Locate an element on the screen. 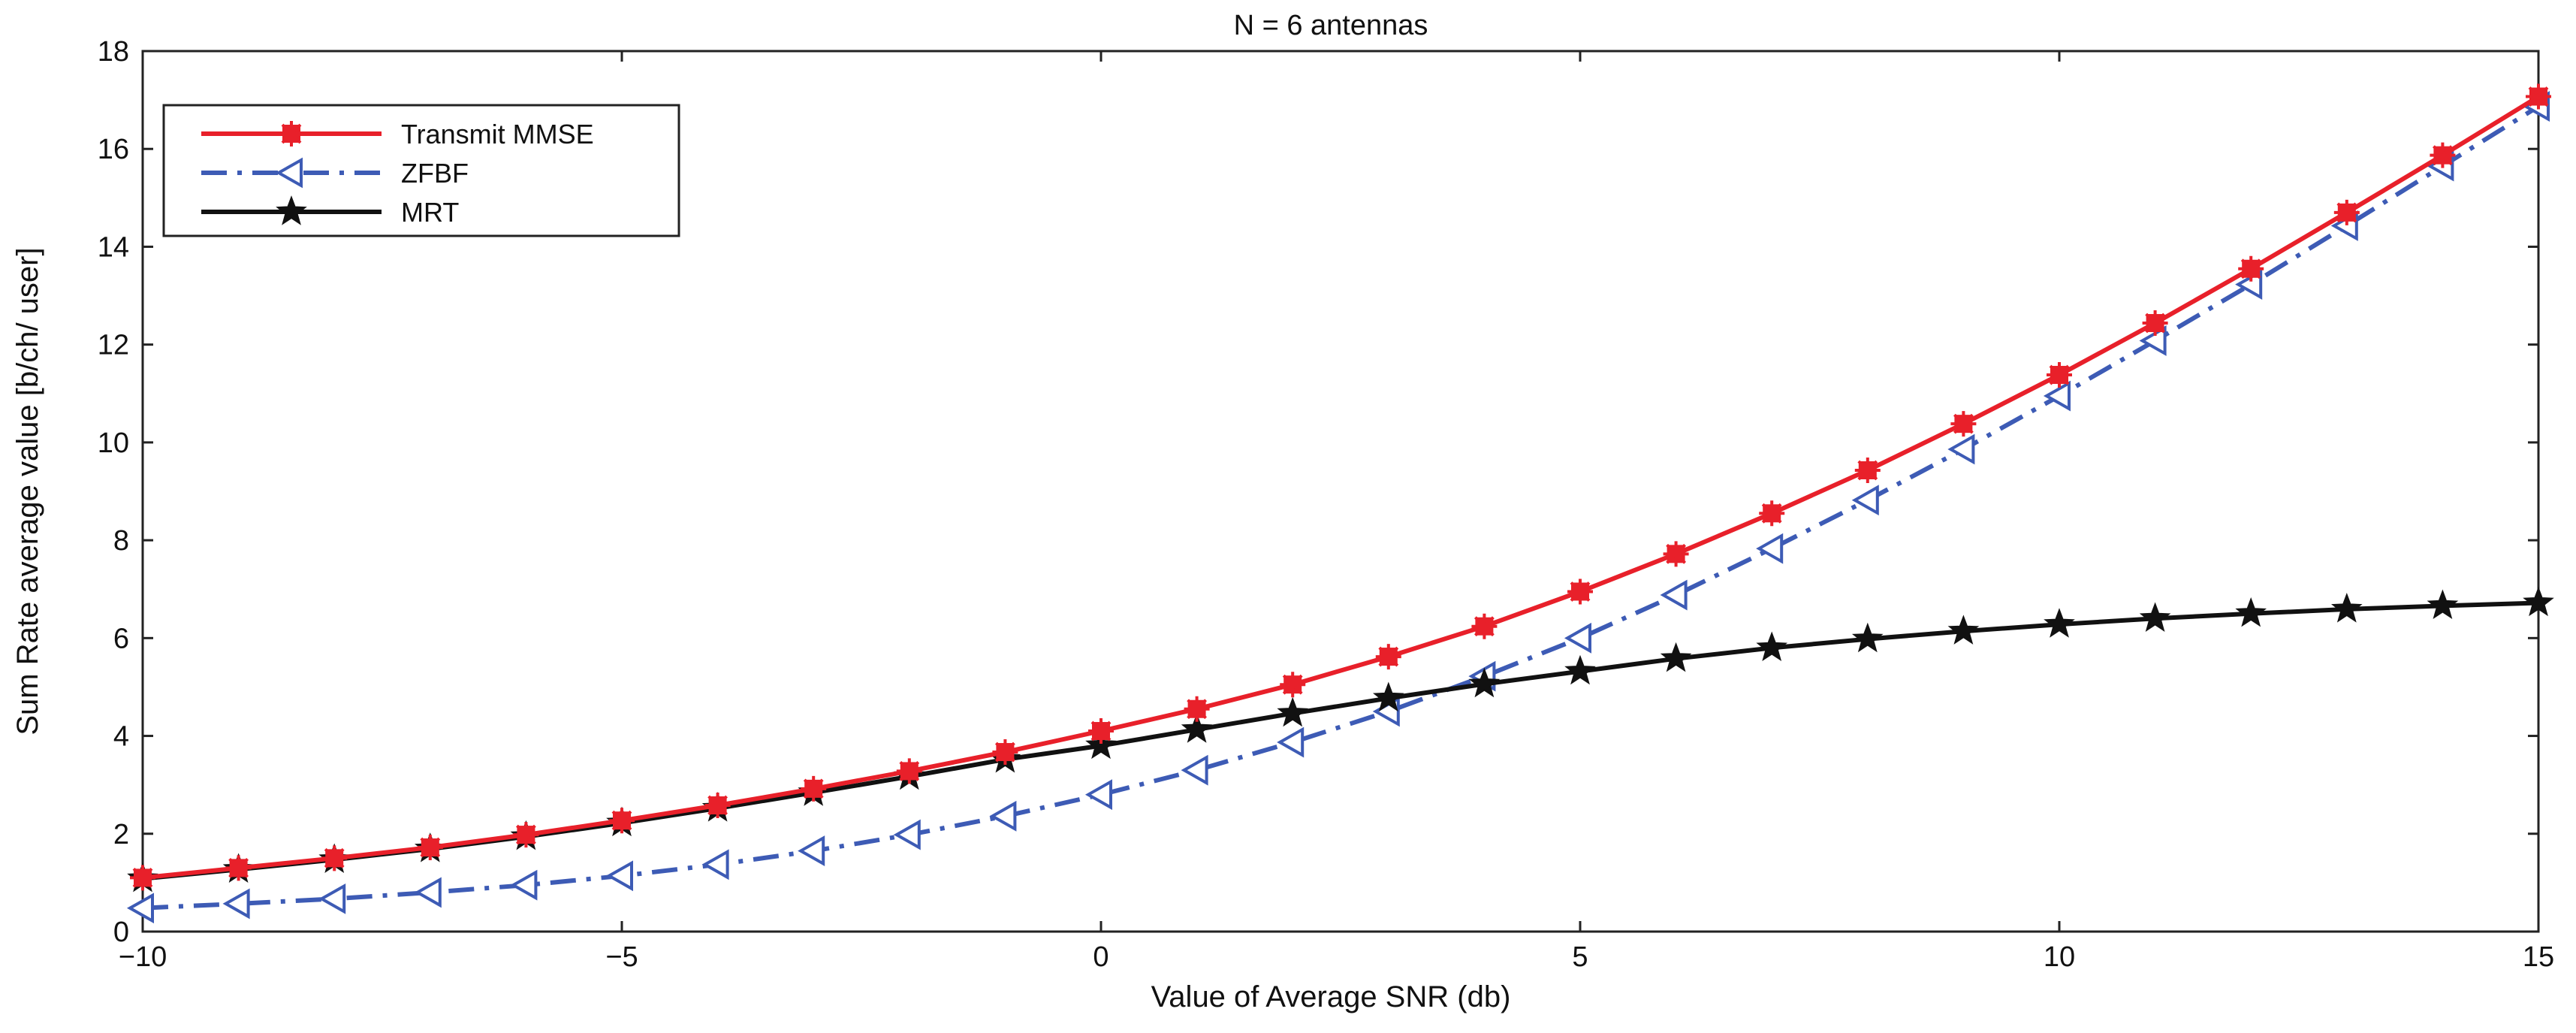 Image resolution: width=2576 pixels, height=1033 pixels. y-tick-label: 6 is located at coordinates (121, 639).